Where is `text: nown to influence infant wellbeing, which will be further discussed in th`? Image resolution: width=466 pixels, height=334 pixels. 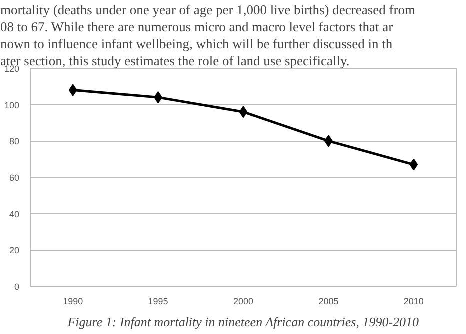
text: nown to influence infant wellbeing, which will be further discussed in th is located at coordinates (196, 44).